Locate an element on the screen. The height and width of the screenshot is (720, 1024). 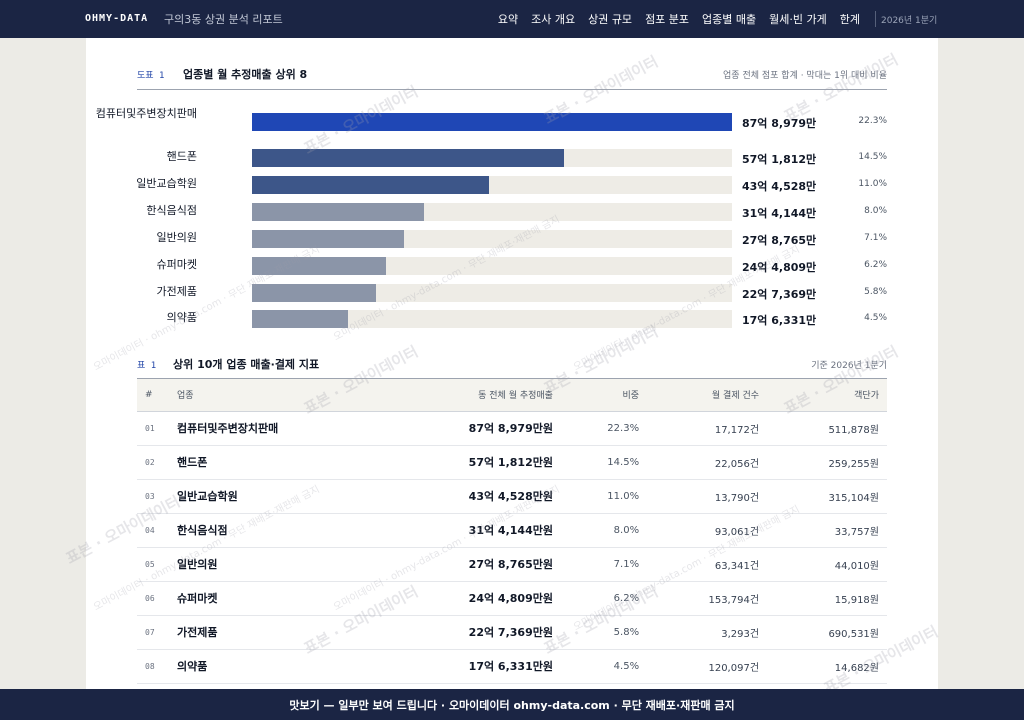
table-rule is located at coordinates (512, 378).